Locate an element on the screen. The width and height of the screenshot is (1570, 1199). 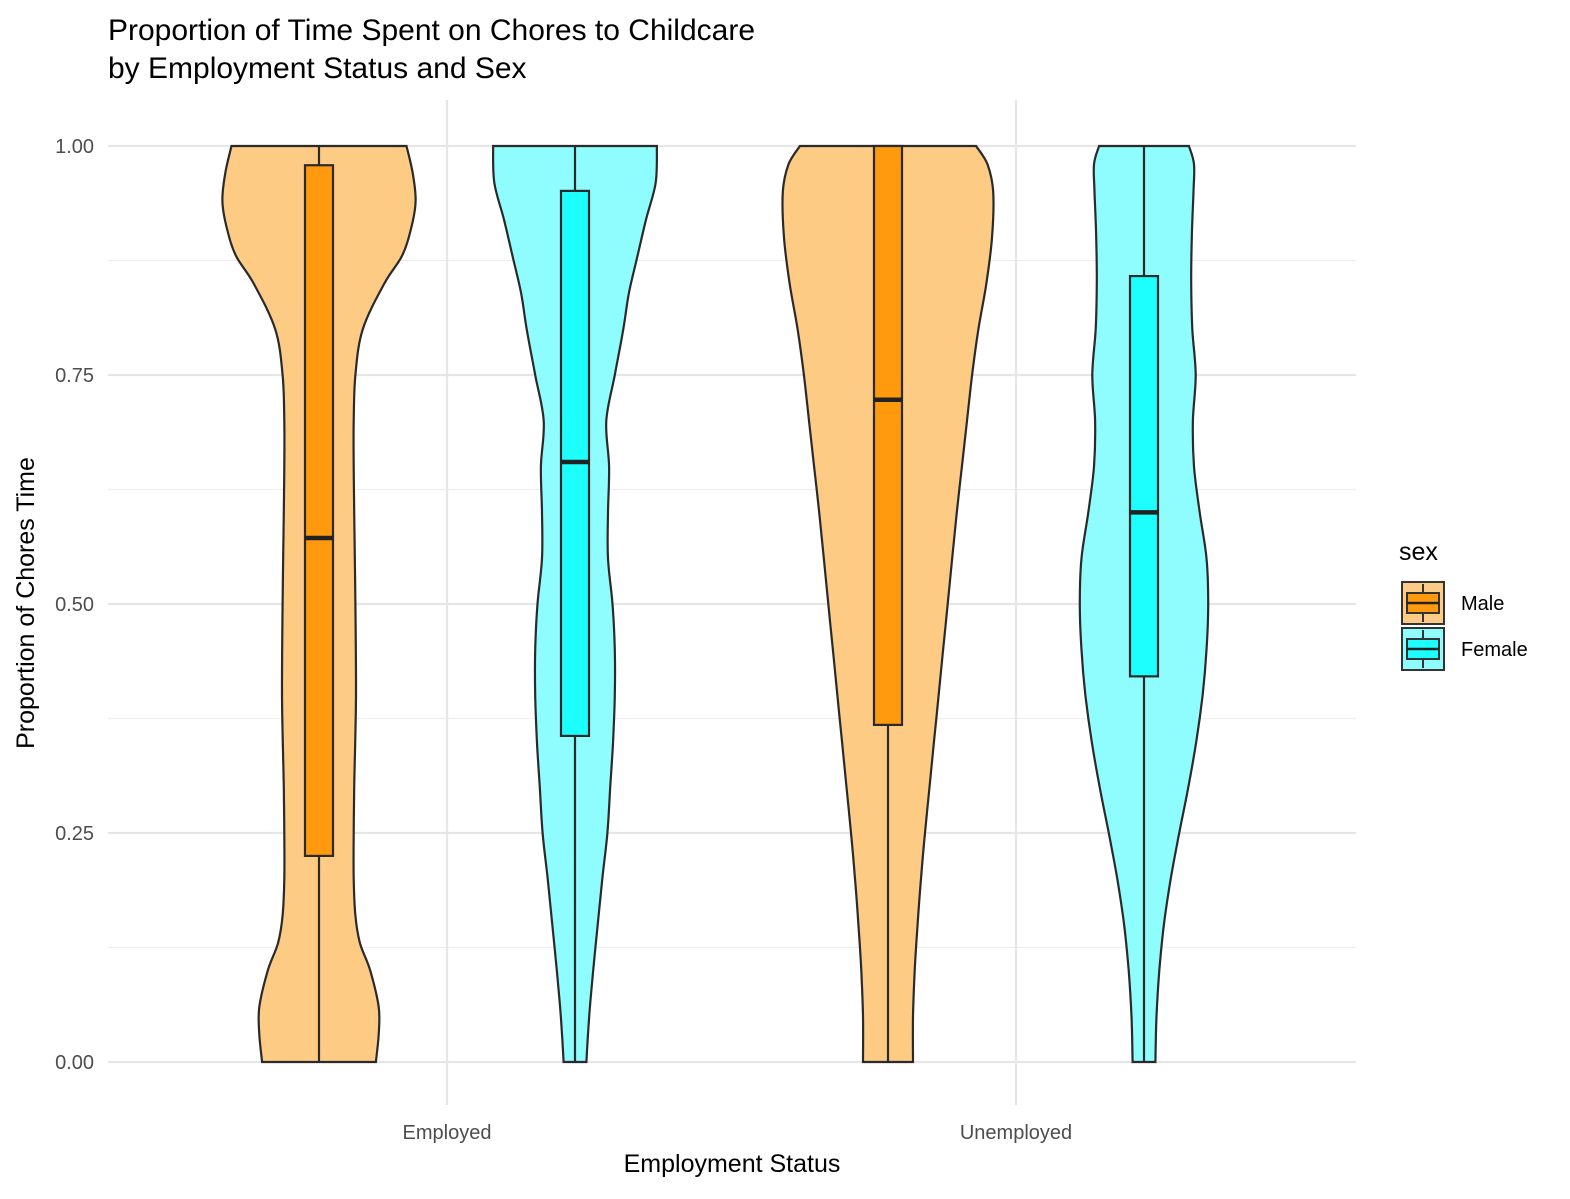
legend-label: Male is located at coordinates (1482, 604).